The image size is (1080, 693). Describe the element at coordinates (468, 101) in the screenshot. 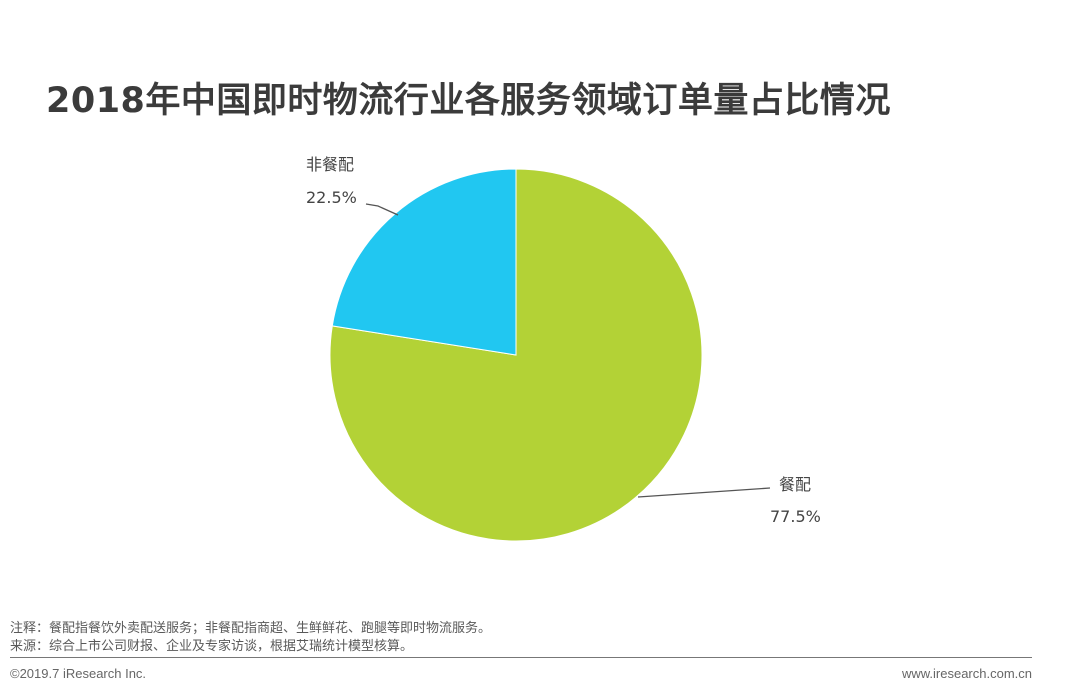

I see `chart-title: 2018年中国即时物流行业各服务领域订单量占比情况` at that location.